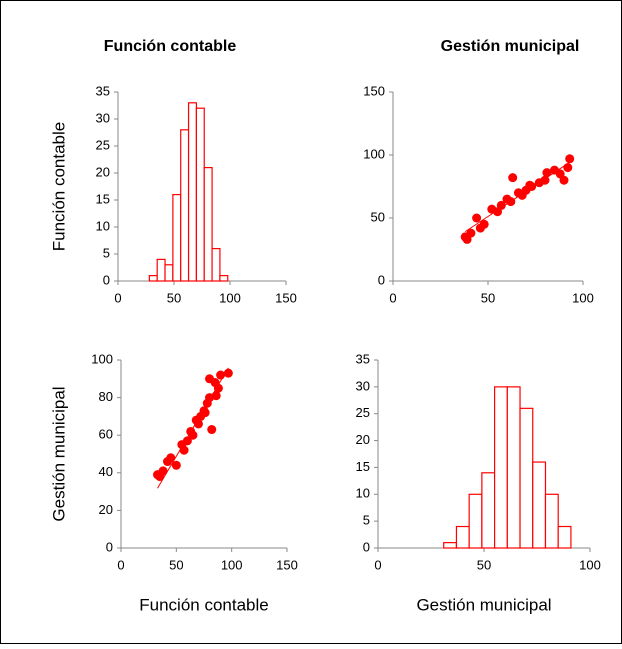 This screenshot has width=622, height=649. Describe the element at coordinates (483, 604) in the screenshot. I see `x-axis-label: Gestión municipal` at that location.